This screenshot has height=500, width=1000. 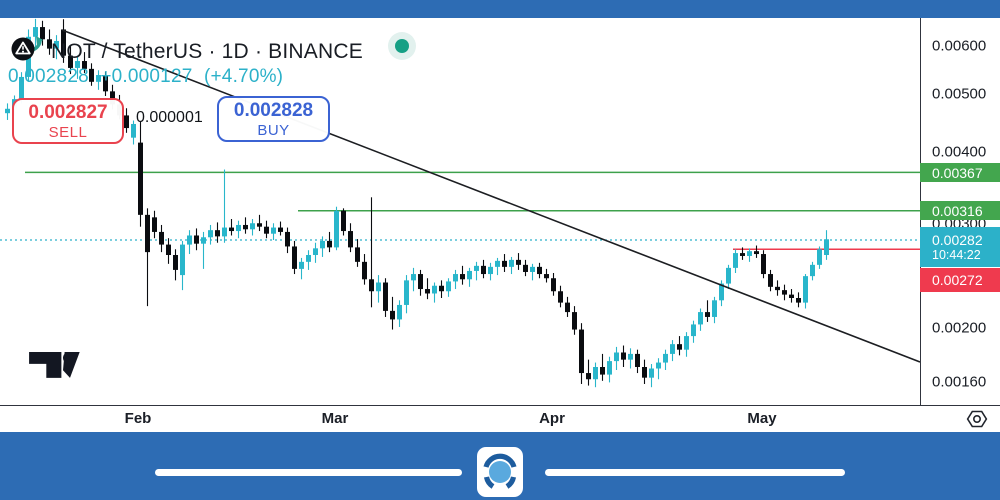 What do you see at coordinates (500, 9) in the screenshot?
I see `status-bar` at bounding box center [500, 9].